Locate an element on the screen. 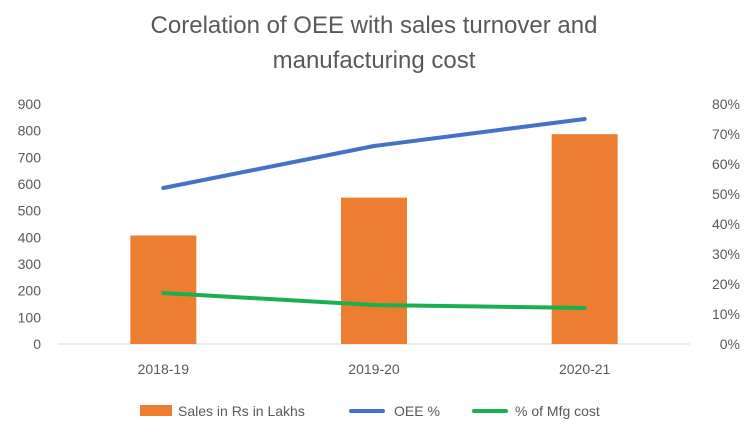 Image resolution: width=749 pixels, height=439 pixels. y-left-tick-label: 900 is located at coordinates (30, 104).